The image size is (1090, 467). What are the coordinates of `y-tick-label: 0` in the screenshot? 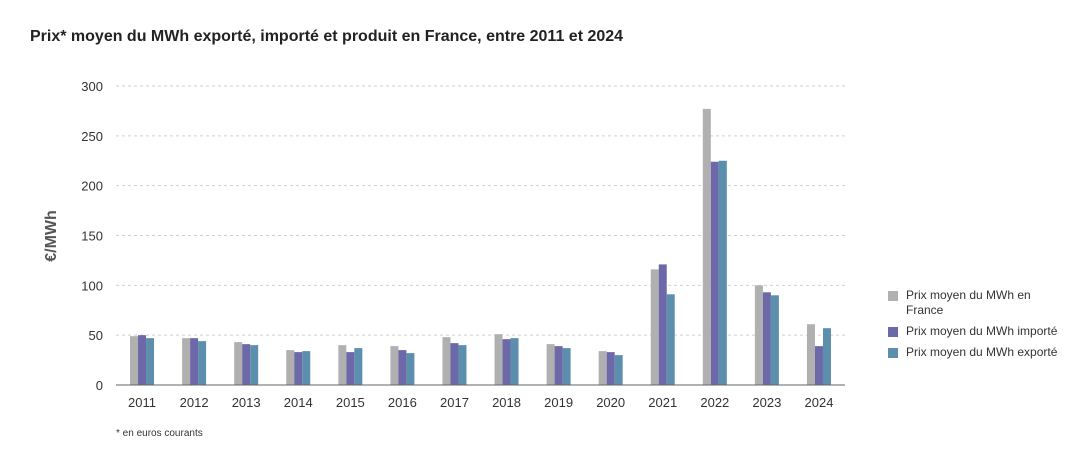 It's located at (99, 385).